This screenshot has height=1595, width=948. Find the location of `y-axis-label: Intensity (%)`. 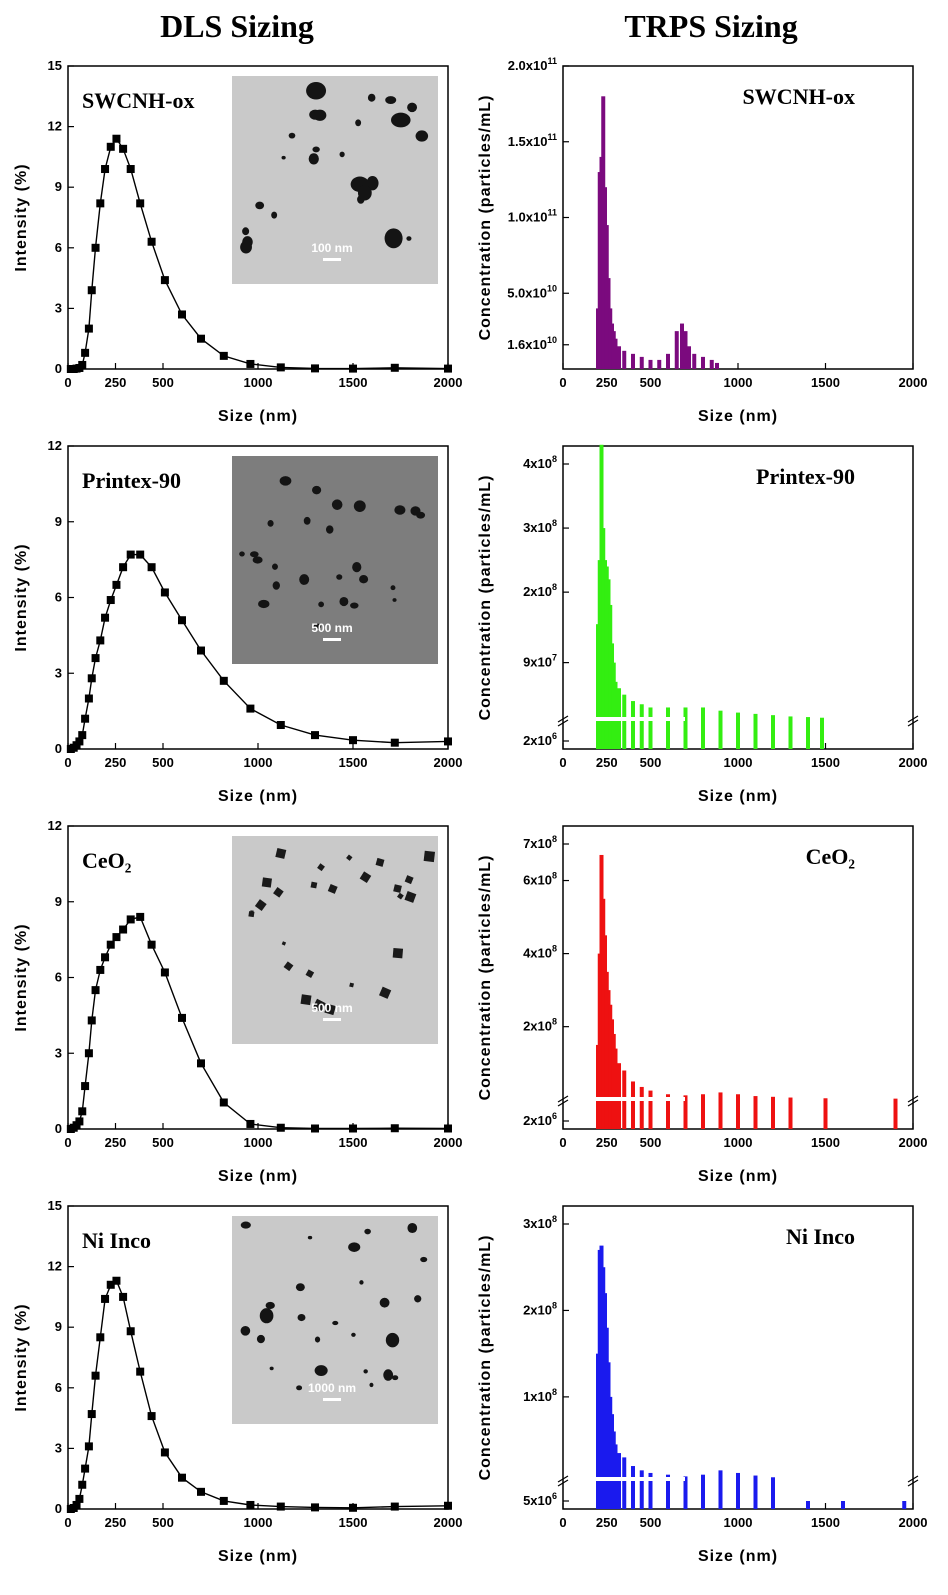

y-axis-label: Intensity (%) is located at coordinates (21, 1357).